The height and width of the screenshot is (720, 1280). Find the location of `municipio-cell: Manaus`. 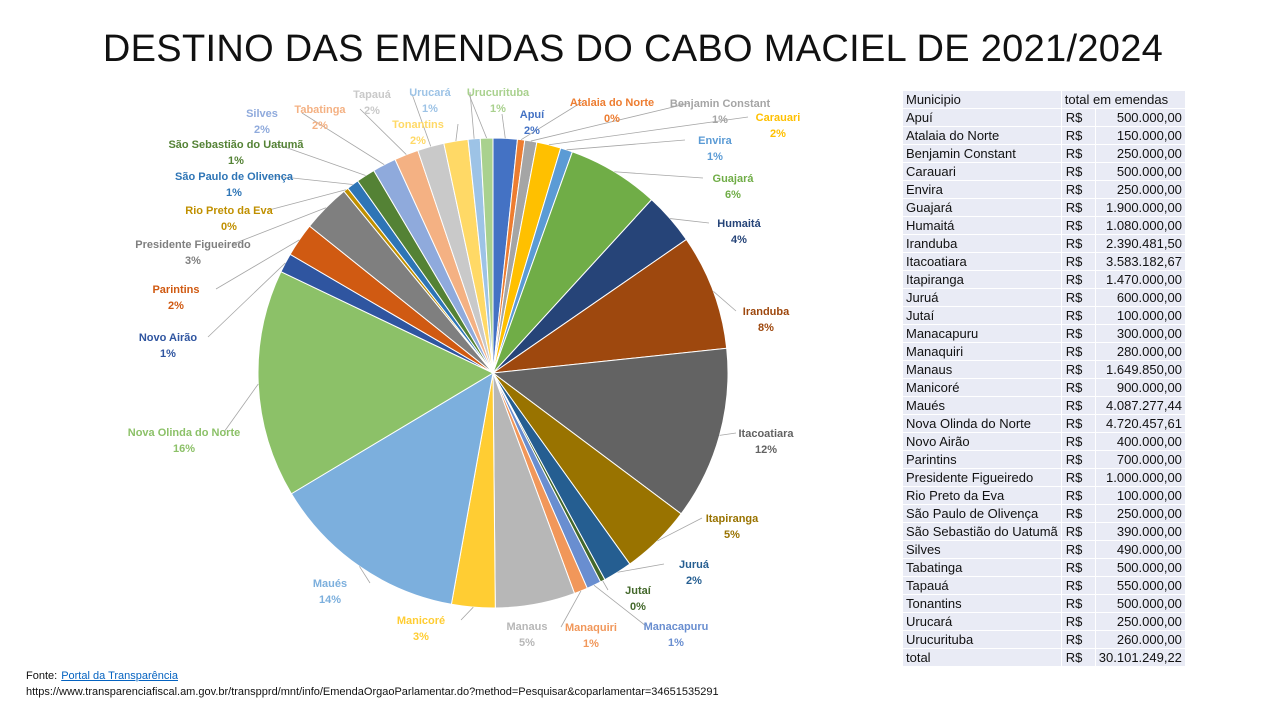

municipio-cell: Manaus is located at coordinates (982, 369).